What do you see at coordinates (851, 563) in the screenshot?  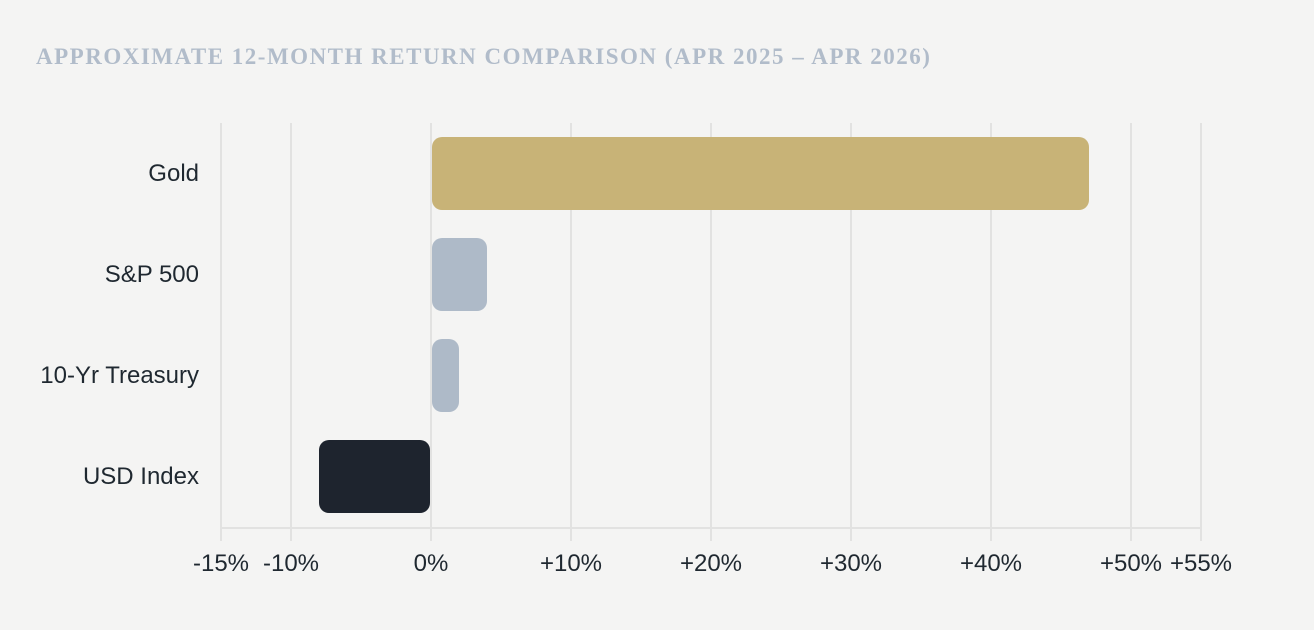 I see `x-tick-label: +30%` at bounding box center [851, 563].